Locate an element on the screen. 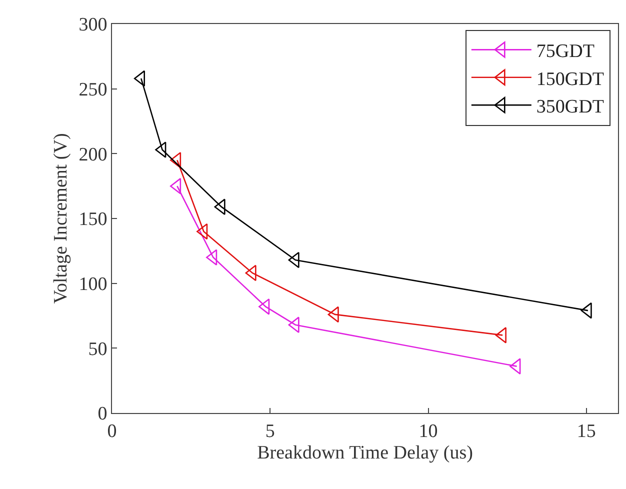  y-tick-label: 200 is located at coordinates (93, 155).